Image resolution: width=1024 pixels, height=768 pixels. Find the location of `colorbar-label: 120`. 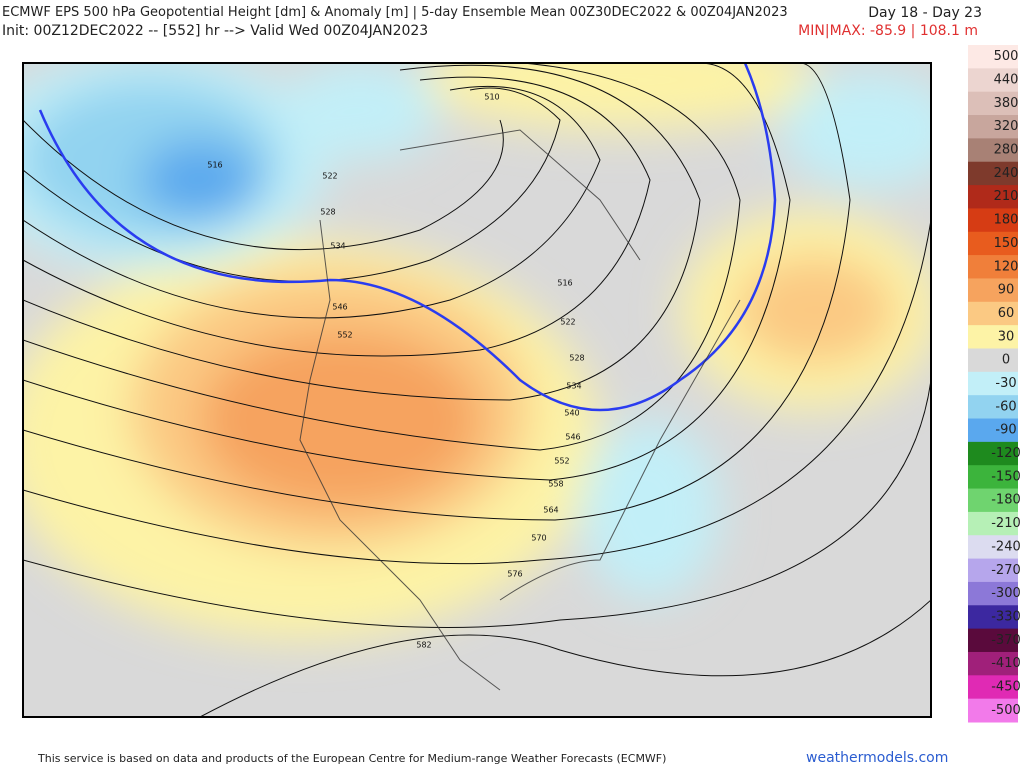

colorbar-label: 120 is located at coordinates (1006, 266).